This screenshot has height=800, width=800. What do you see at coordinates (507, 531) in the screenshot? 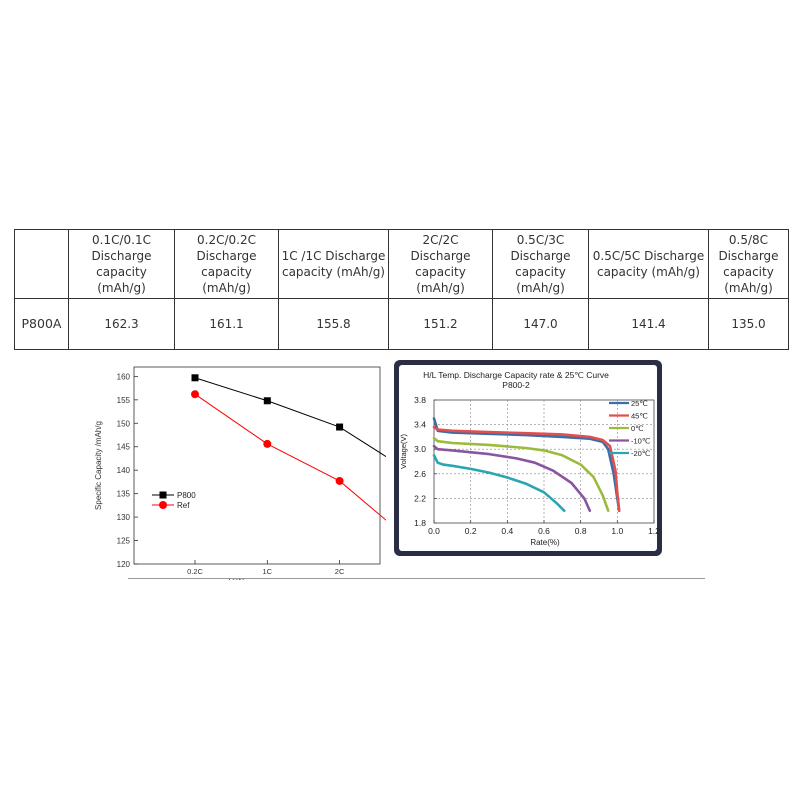
I see `x-tick-label: 0.4` at bounding box center [507, 531].